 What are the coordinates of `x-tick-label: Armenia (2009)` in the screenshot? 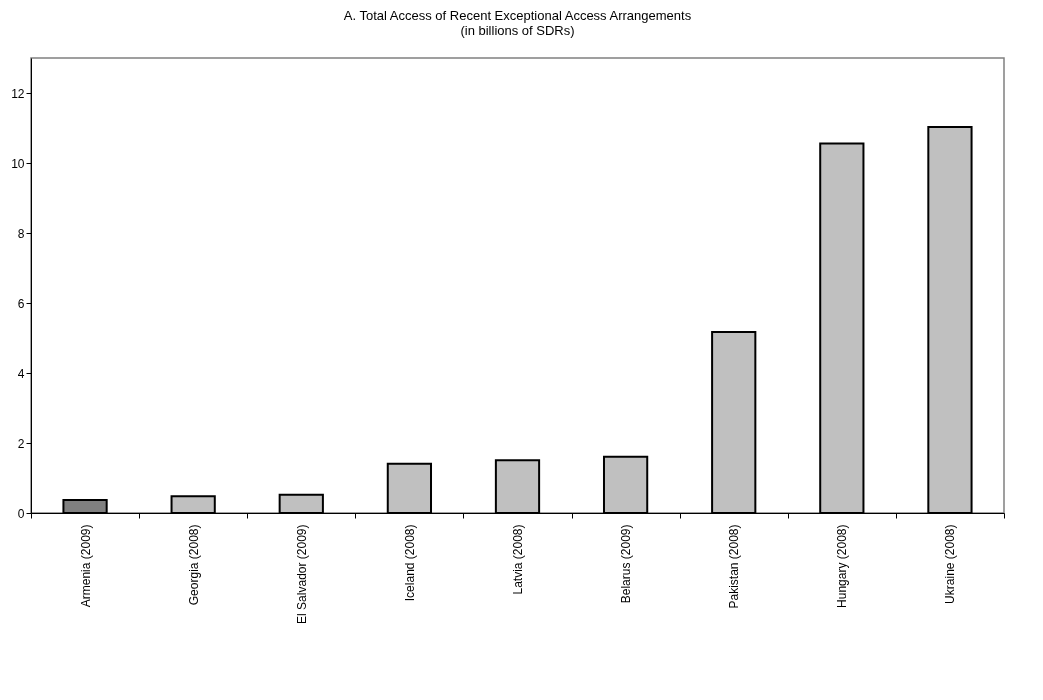 It's located at (85, 566).